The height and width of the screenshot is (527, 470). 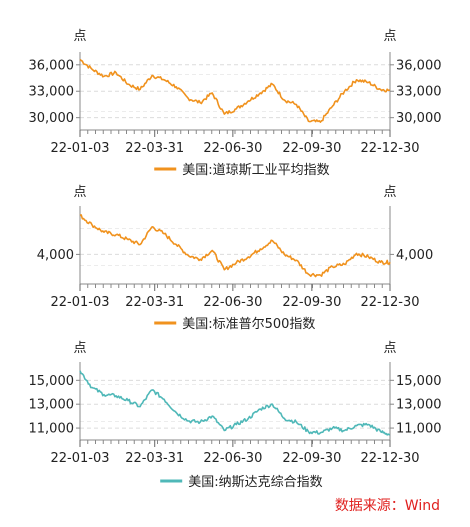 What do you see at coordinates (52, 381) in the screenshot?
I see `y-tick-label-left: 15,000` at bounding box center [52, 381].